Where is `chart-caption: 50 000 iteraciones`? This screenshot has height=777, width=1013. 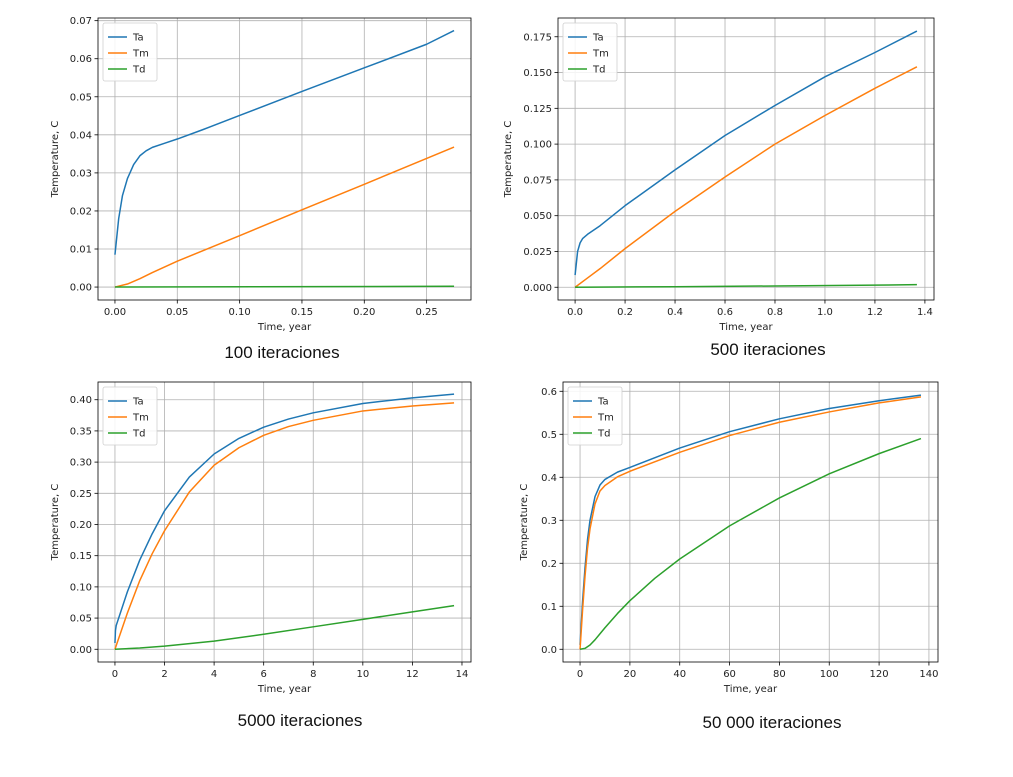
chart-caption: 50 000 iteraciones is located at coordinates (772, 722).